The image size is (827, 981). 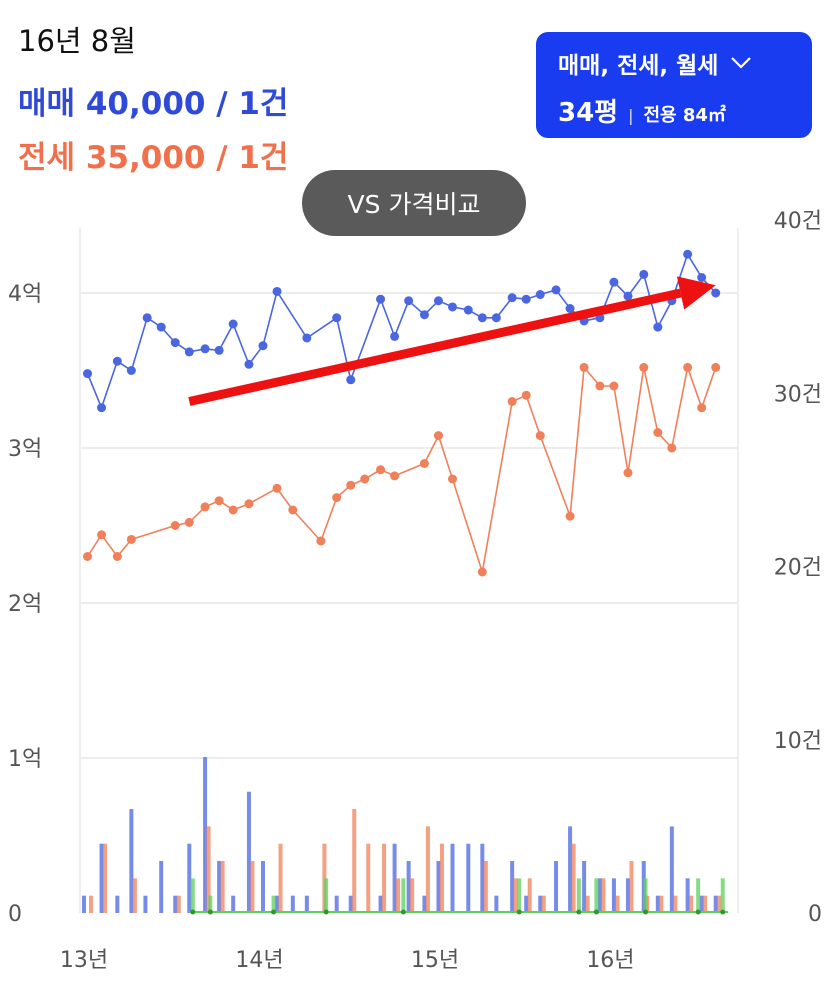 What do you see at coordinates (403, 835) in the screenshot?
I see `volume-bars` at bounding box center [403, 835].